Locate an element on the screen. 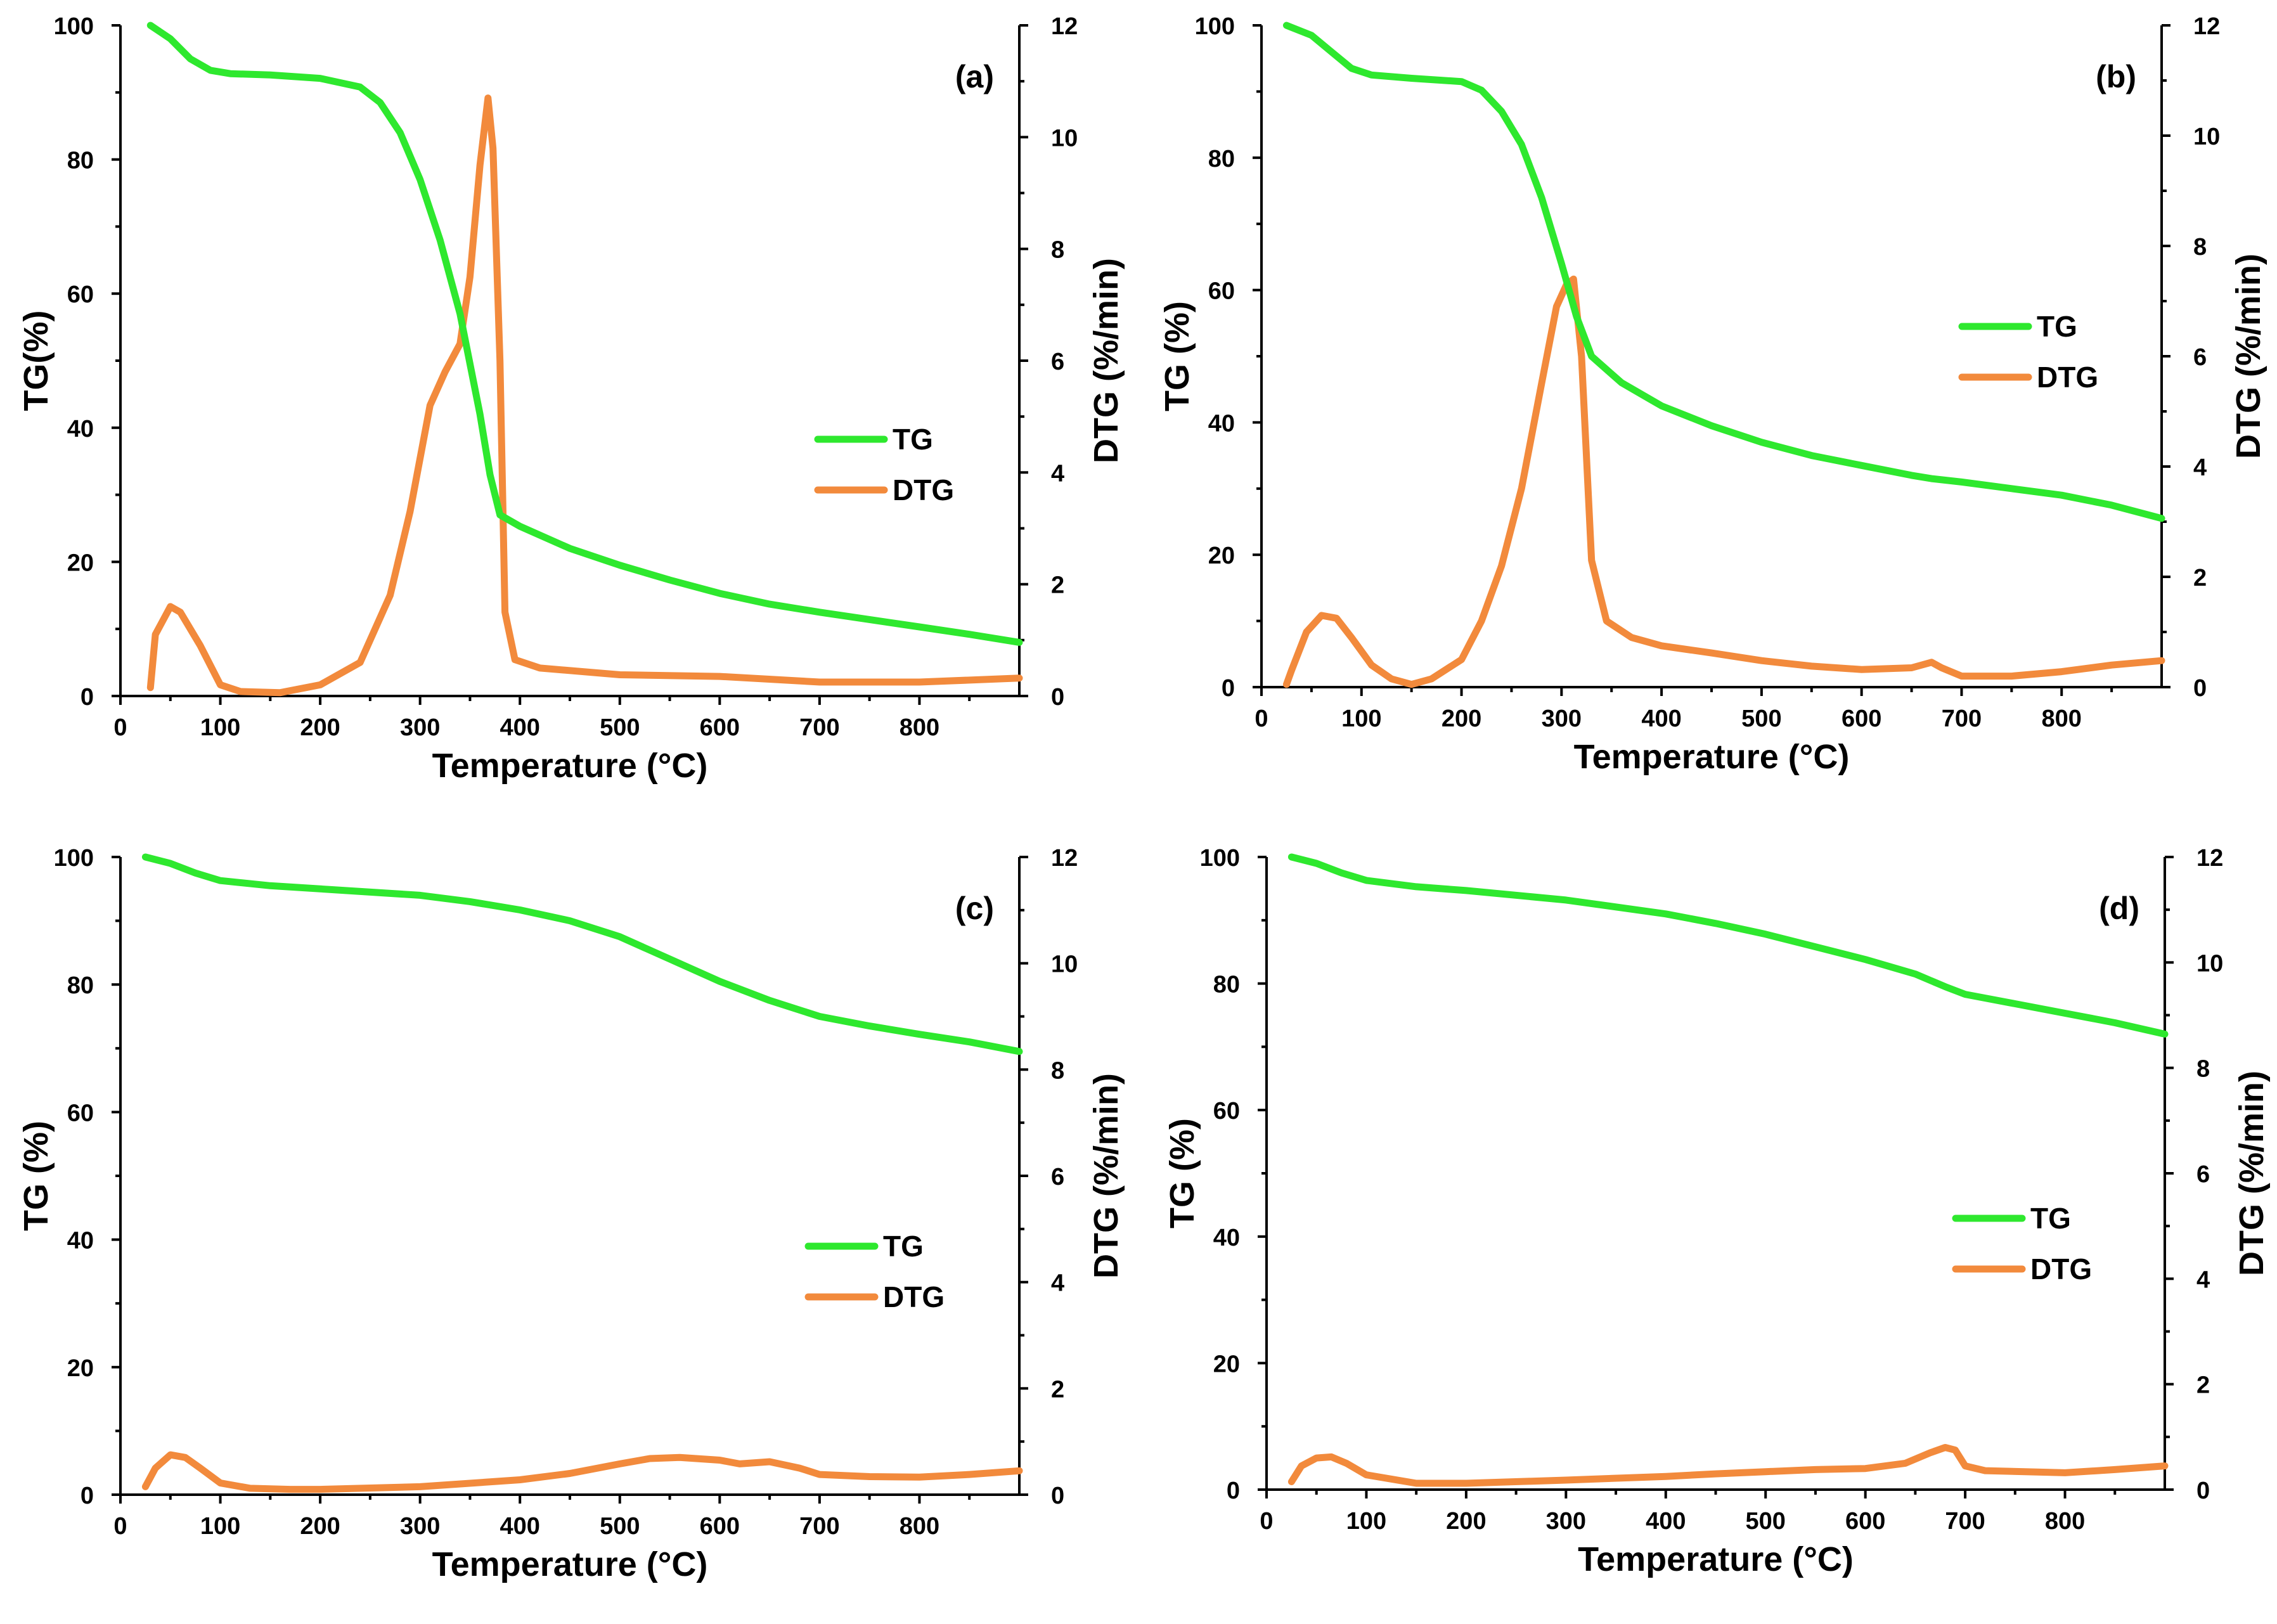 The image size is (2277, 1624). panel-label: (a) is located at coordinates (974, 77).